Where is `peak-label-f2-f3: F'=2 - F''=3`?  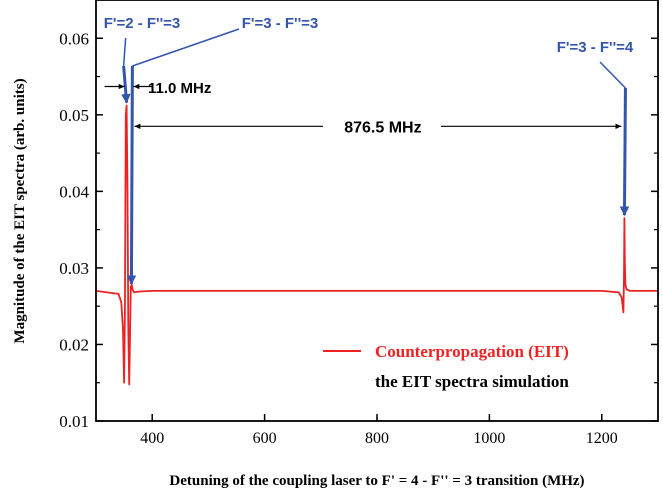
peak-label-f2-f3: F'=2 - F''=3 is located at coordinates (142, 23).